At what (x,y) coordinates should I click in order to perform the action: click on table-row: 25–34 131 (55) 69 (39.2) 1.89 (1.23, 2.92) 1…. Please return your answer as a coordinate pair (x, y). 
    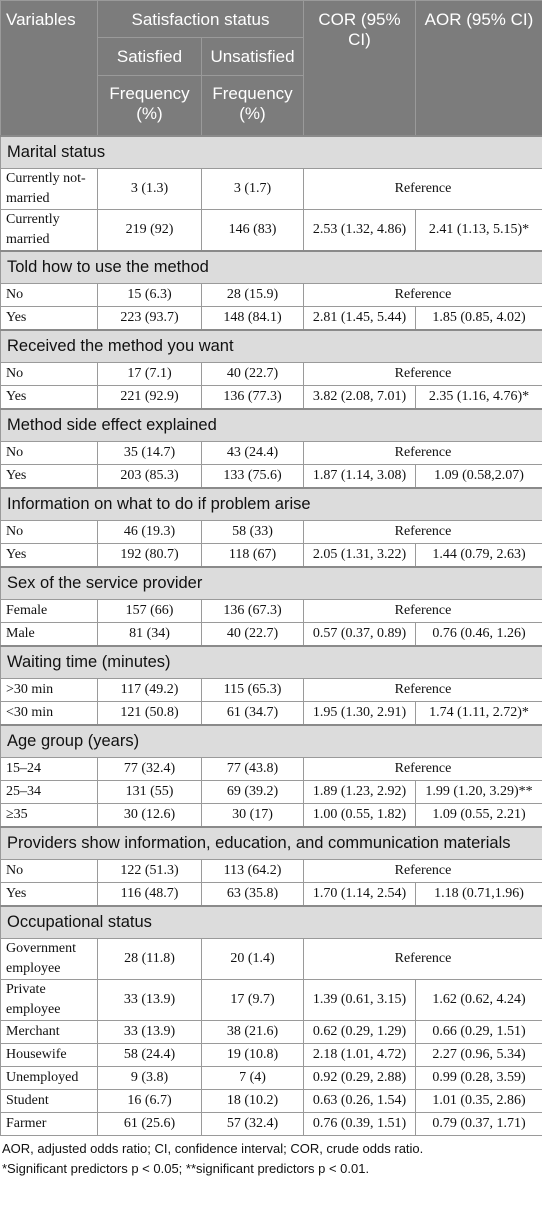
    Looking at the image, I should click on (271, 791).